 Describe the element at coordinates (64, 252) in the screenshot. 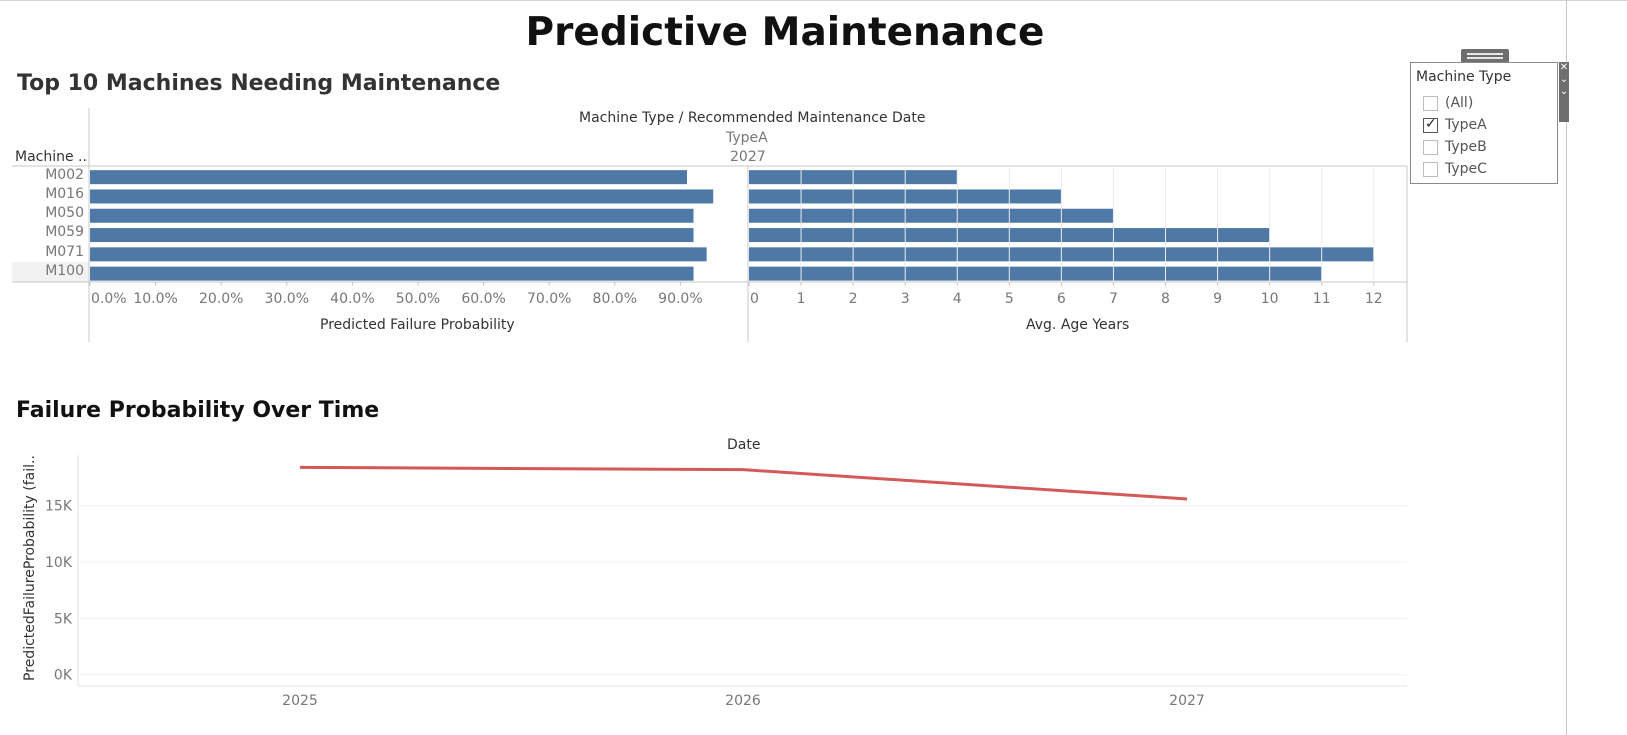

I see `row-label-4: M071` at that location.